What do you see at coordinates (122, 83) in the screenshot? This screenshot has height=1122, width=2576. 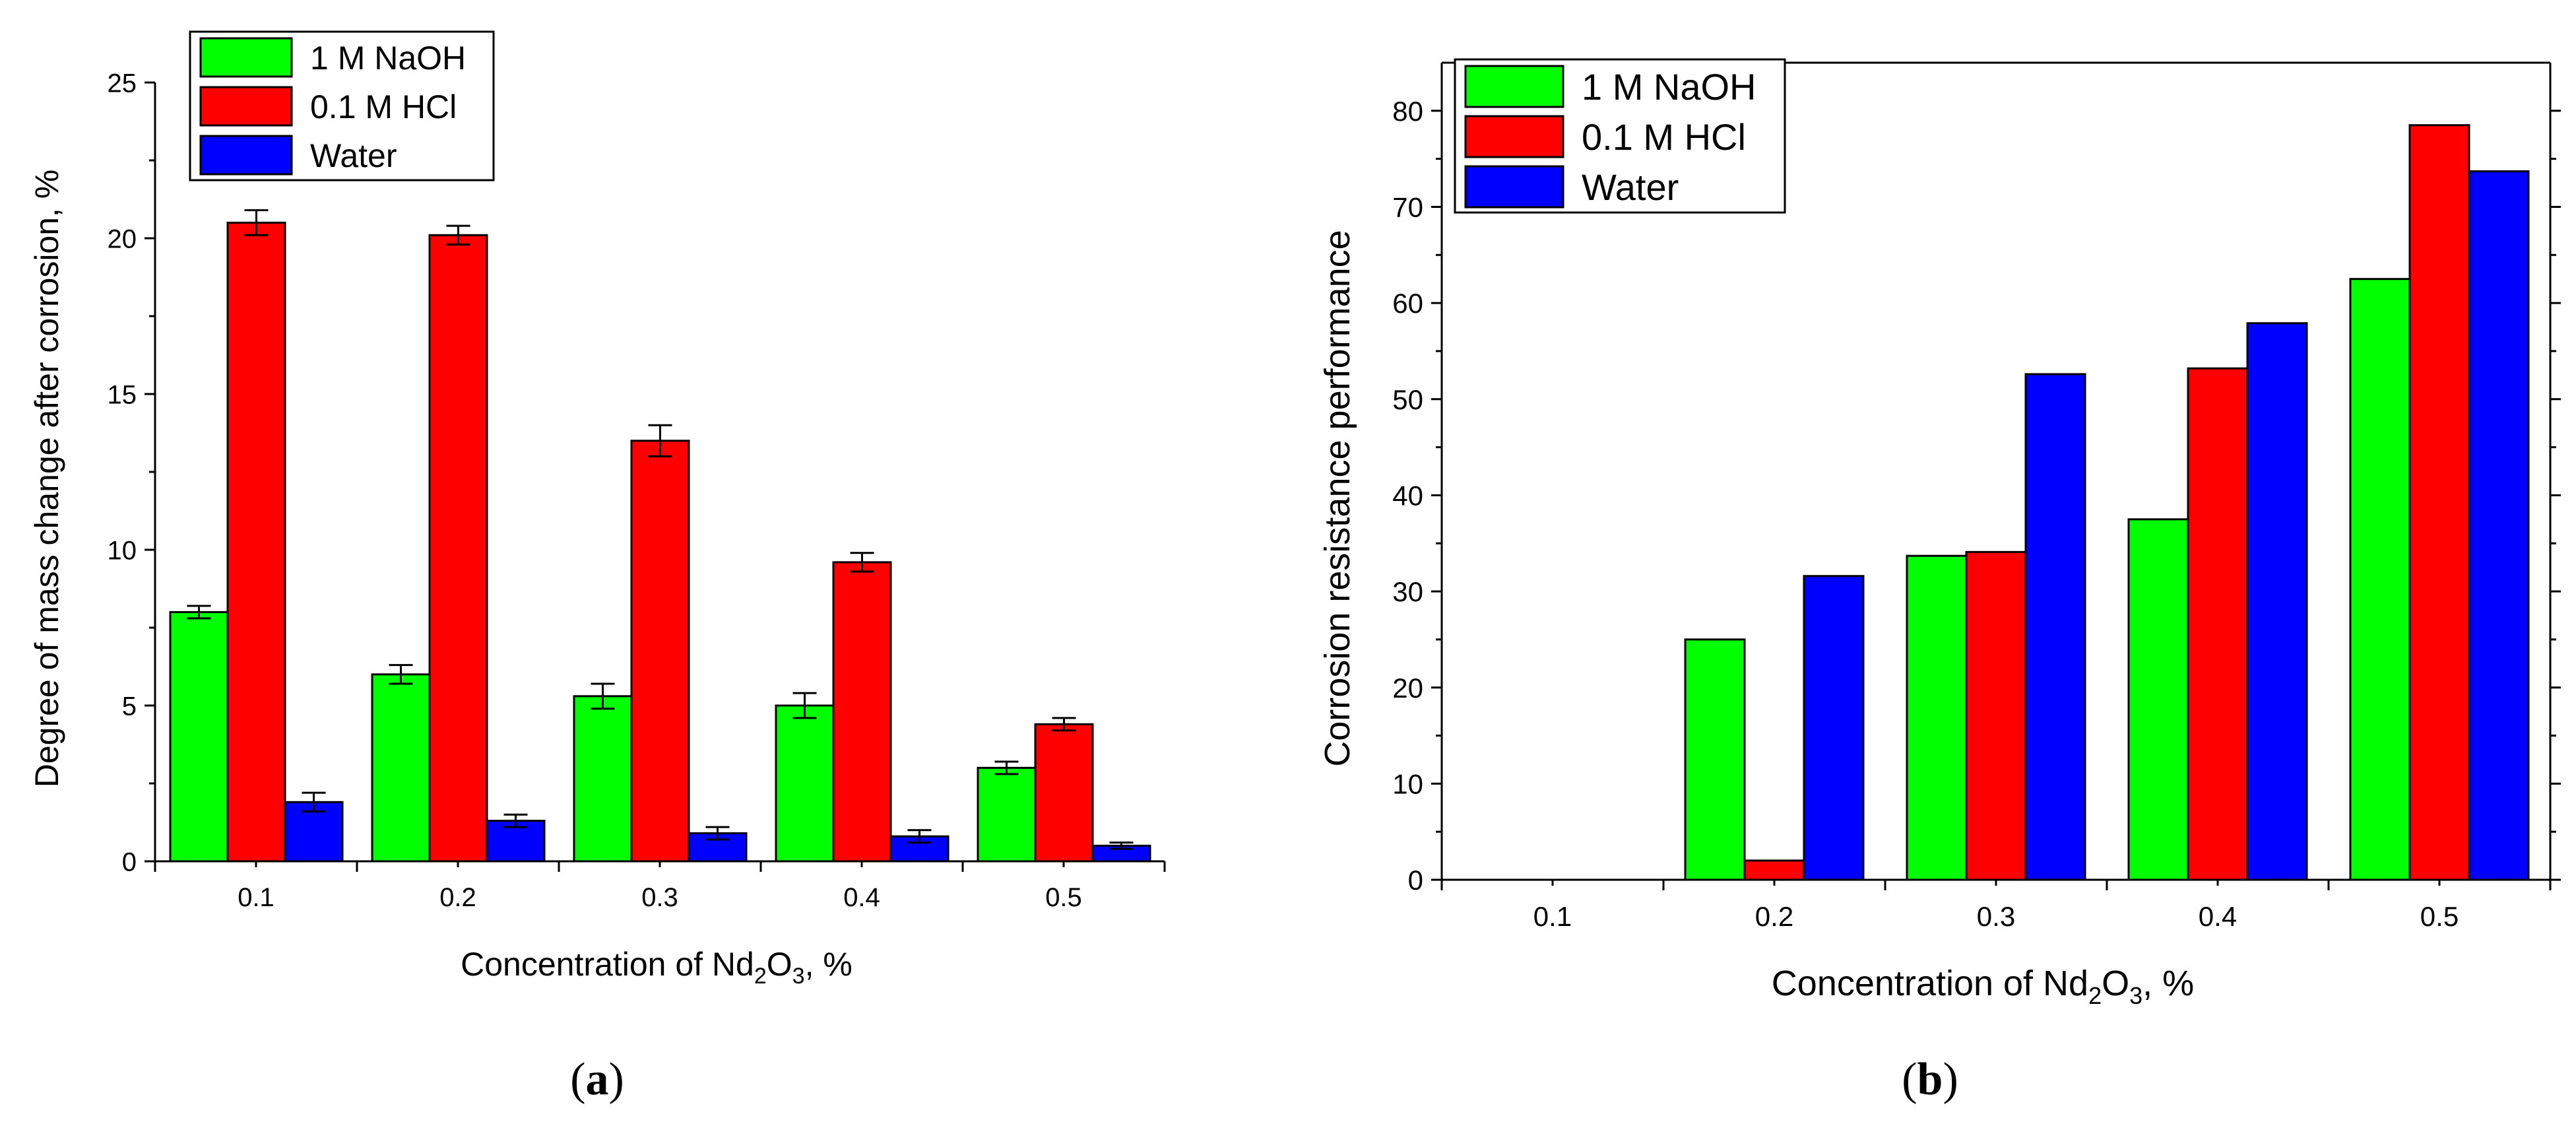 I see `y-tick-label: 25` at bounding box center [122, 83].